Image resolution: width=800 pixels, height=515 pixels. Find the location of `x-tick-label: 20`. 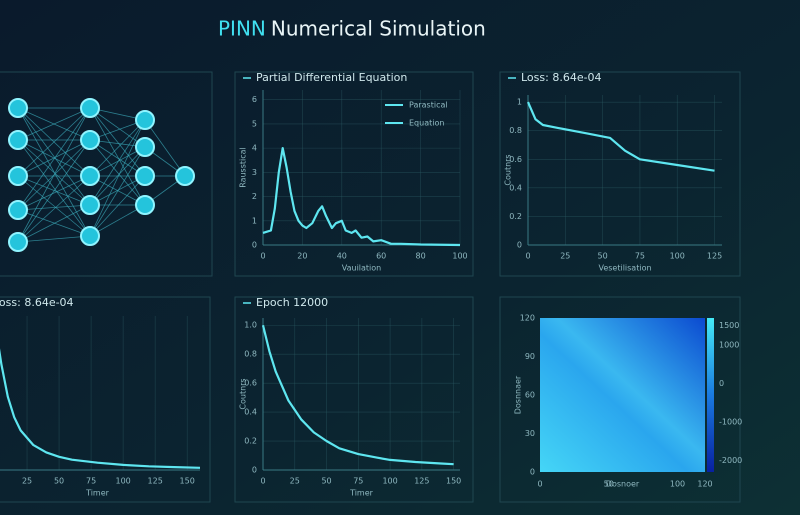

x-tick-label: 20 is located at coordinates (302, 256).